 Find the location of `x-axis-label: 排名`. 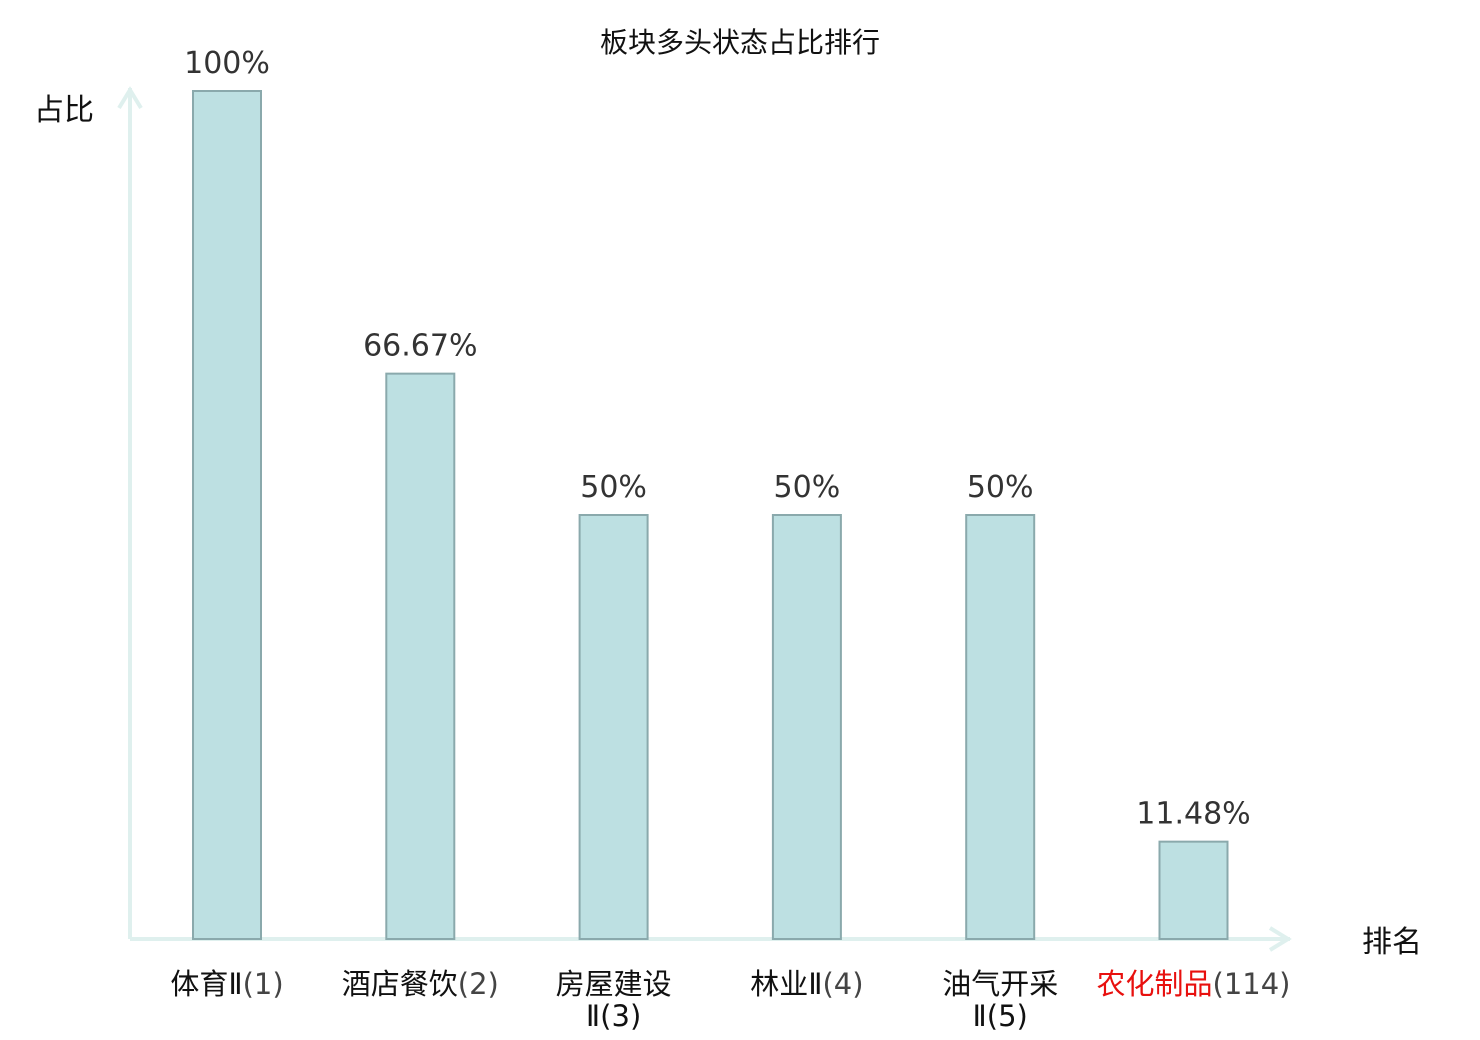

x-axis-label: 排名 is located at coordinates (1392, 942).